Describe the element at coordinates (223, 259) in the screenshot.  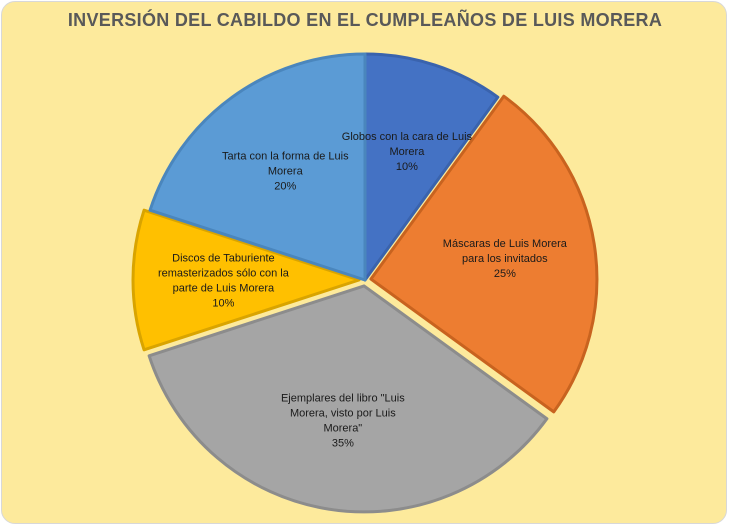
I see `slice-label-line: Discos de Taburiente` at that location.